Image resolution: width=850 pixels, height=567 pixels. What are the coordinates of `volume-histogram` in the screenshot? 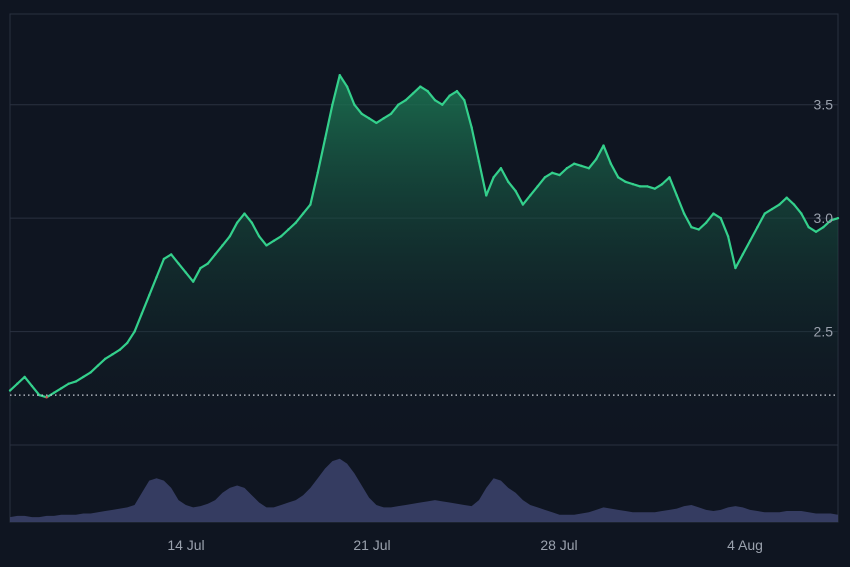 It's located at (424, 490).